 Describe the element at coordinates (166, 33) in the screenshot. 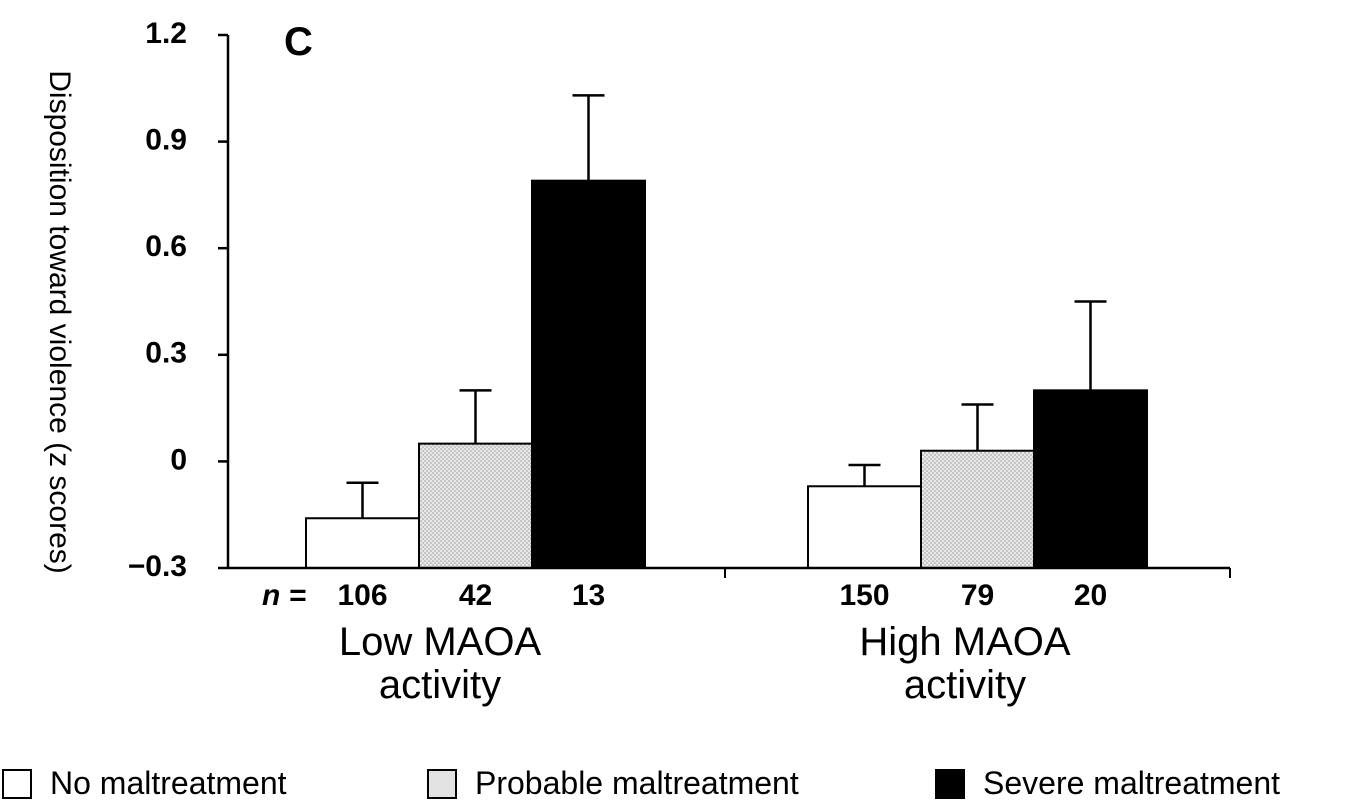

I see `y-tick-label: 1.2` at that location.